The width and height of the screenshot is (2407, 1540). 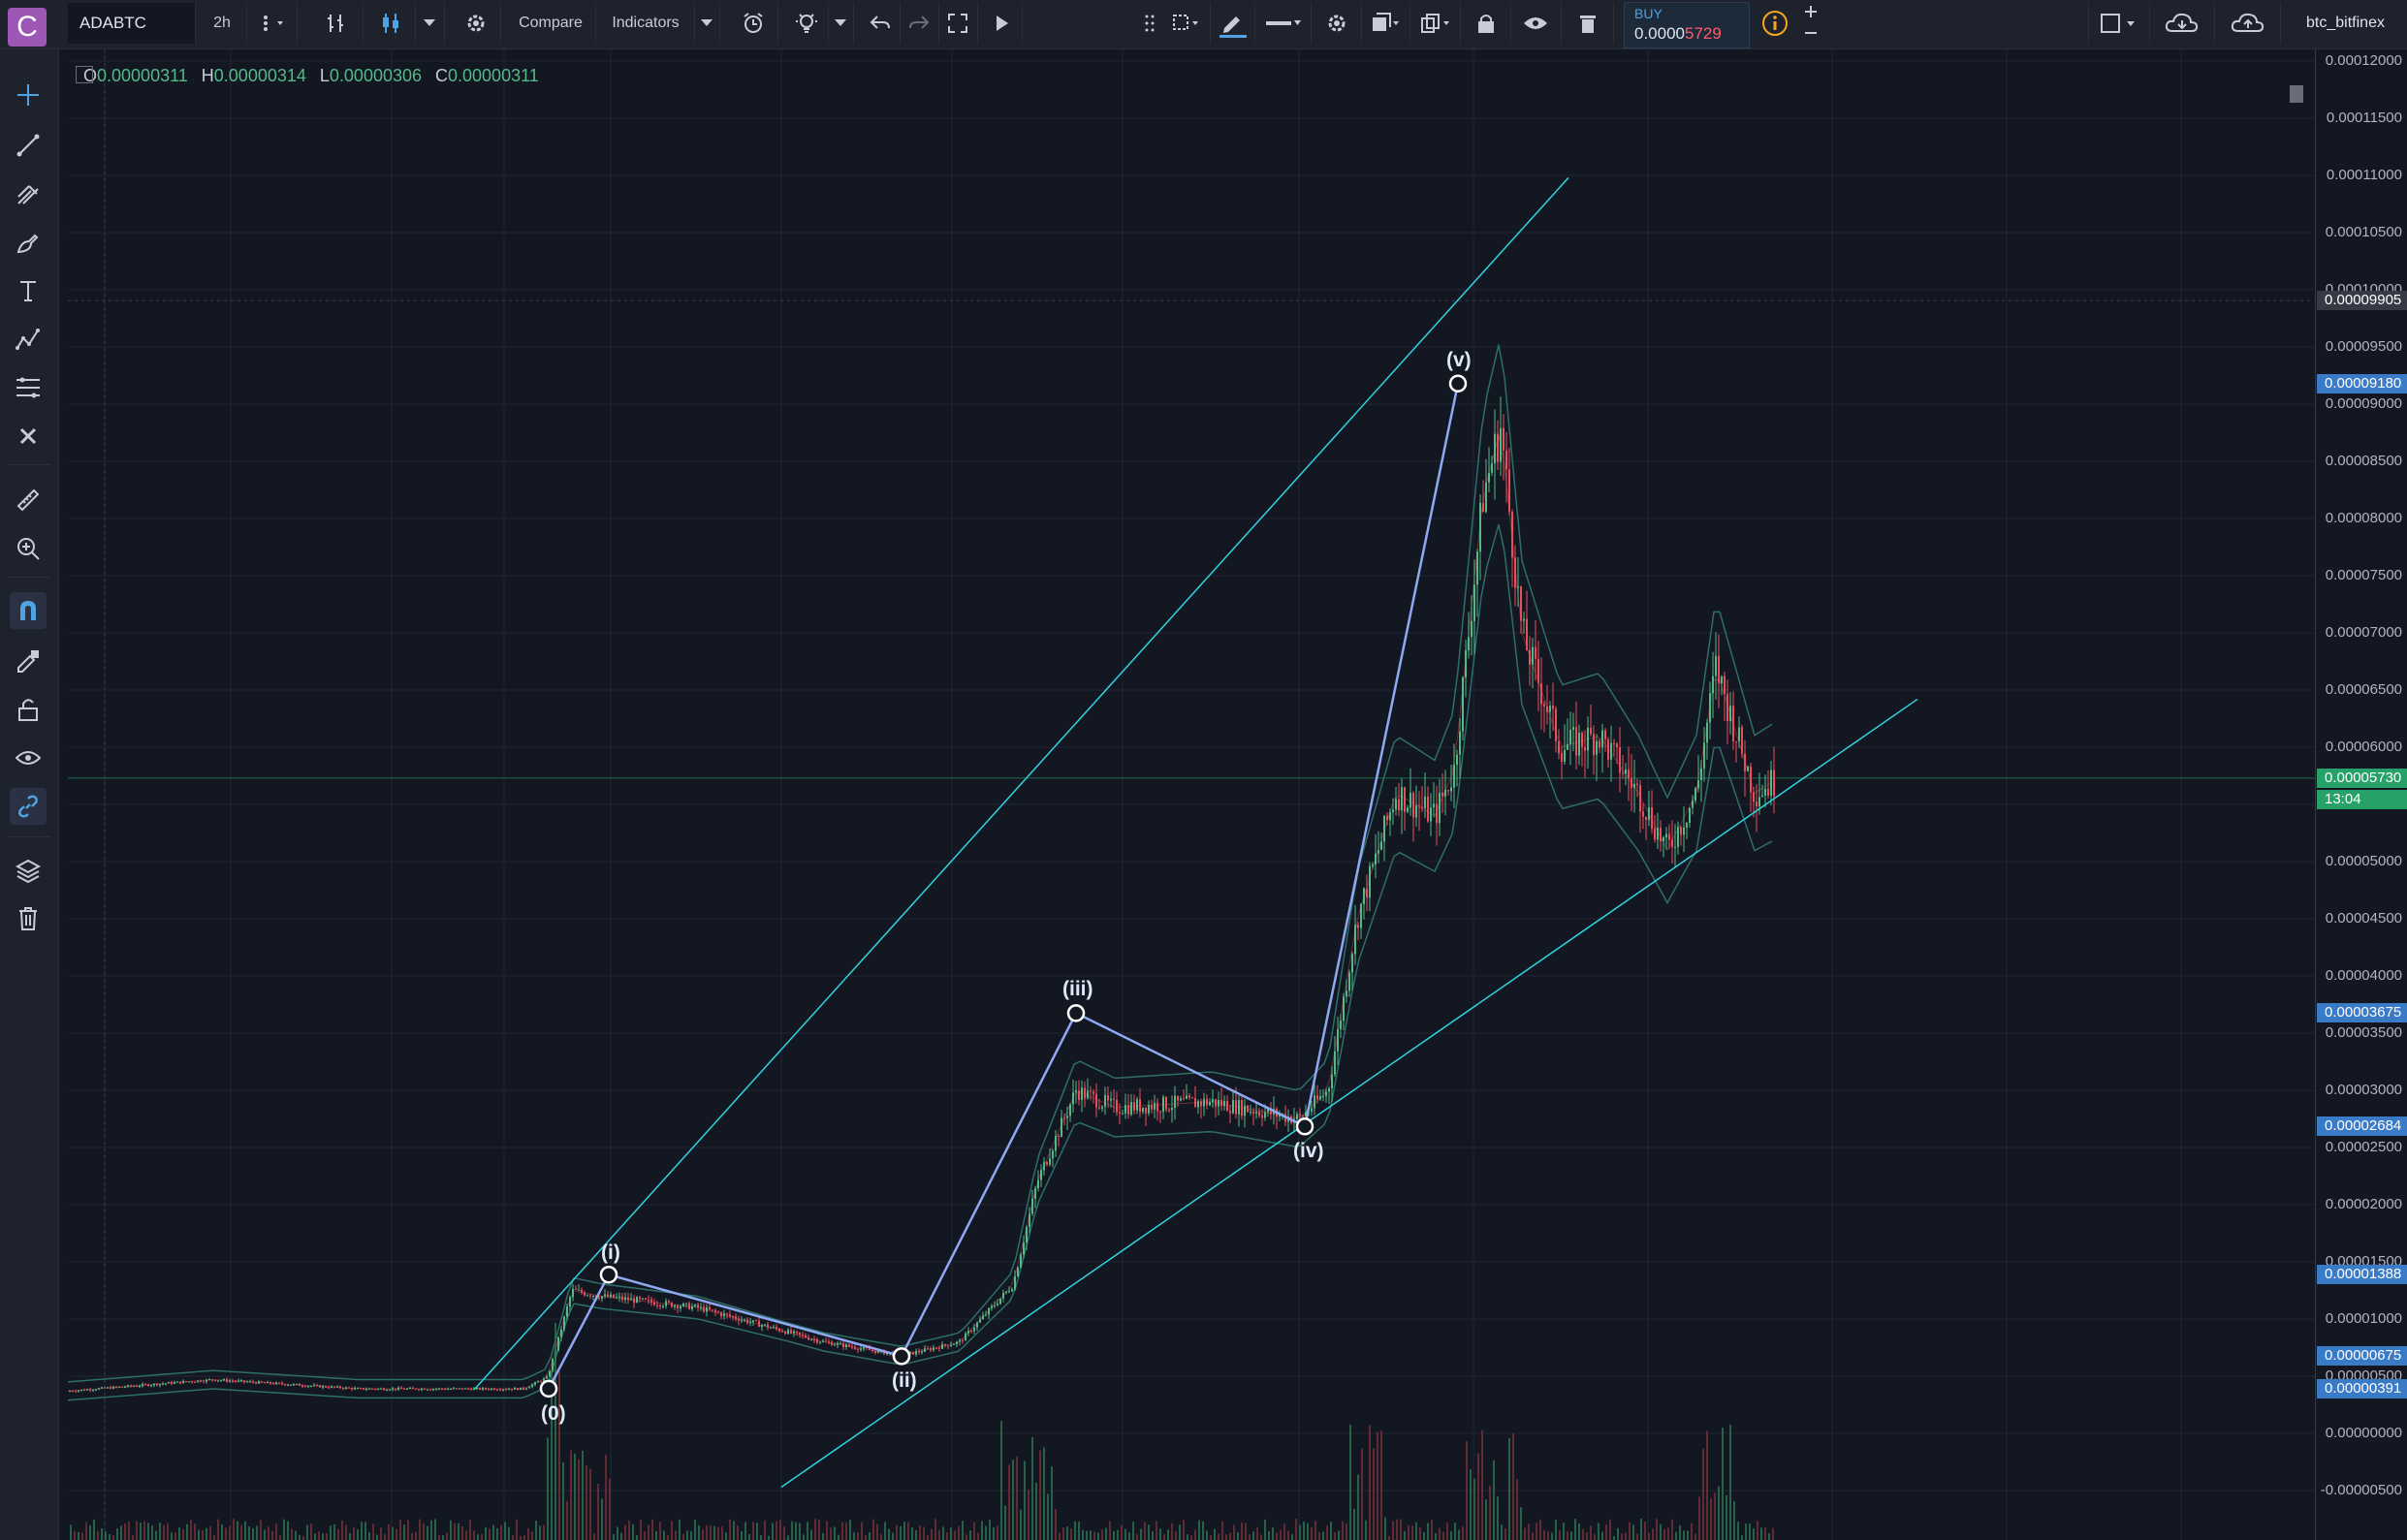 I want to click on wave-label: (v), so click(x=1459, y=359).